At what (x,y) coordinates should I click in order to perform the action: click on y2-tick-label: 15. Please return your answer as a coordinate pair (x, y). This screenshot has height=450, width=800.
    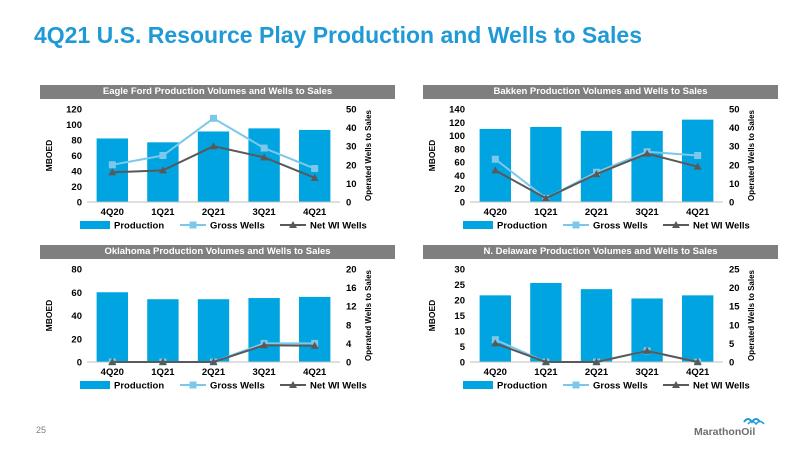
    Looking at the image, I should click on (734, 307).